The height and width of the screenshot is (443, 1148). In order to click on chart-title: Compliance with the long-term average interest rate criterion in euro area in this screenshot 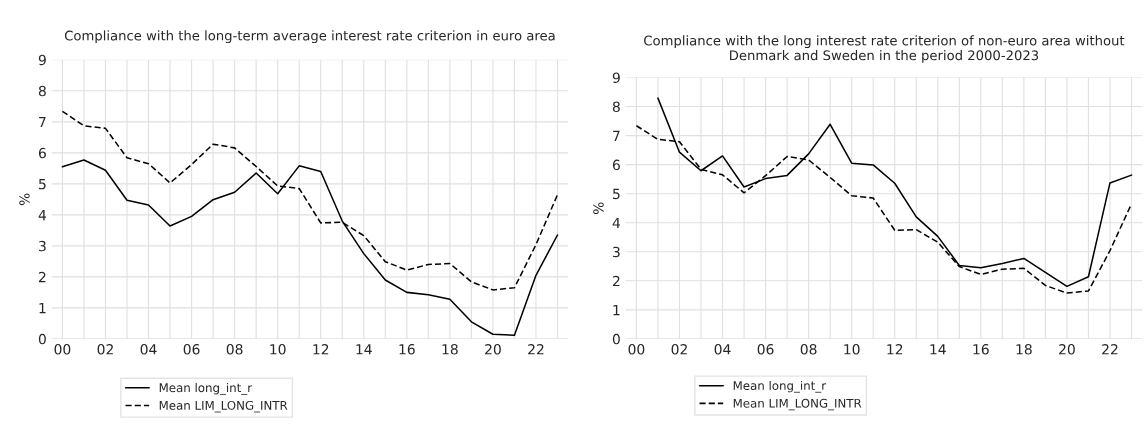, I will do `click(309, 37)`.